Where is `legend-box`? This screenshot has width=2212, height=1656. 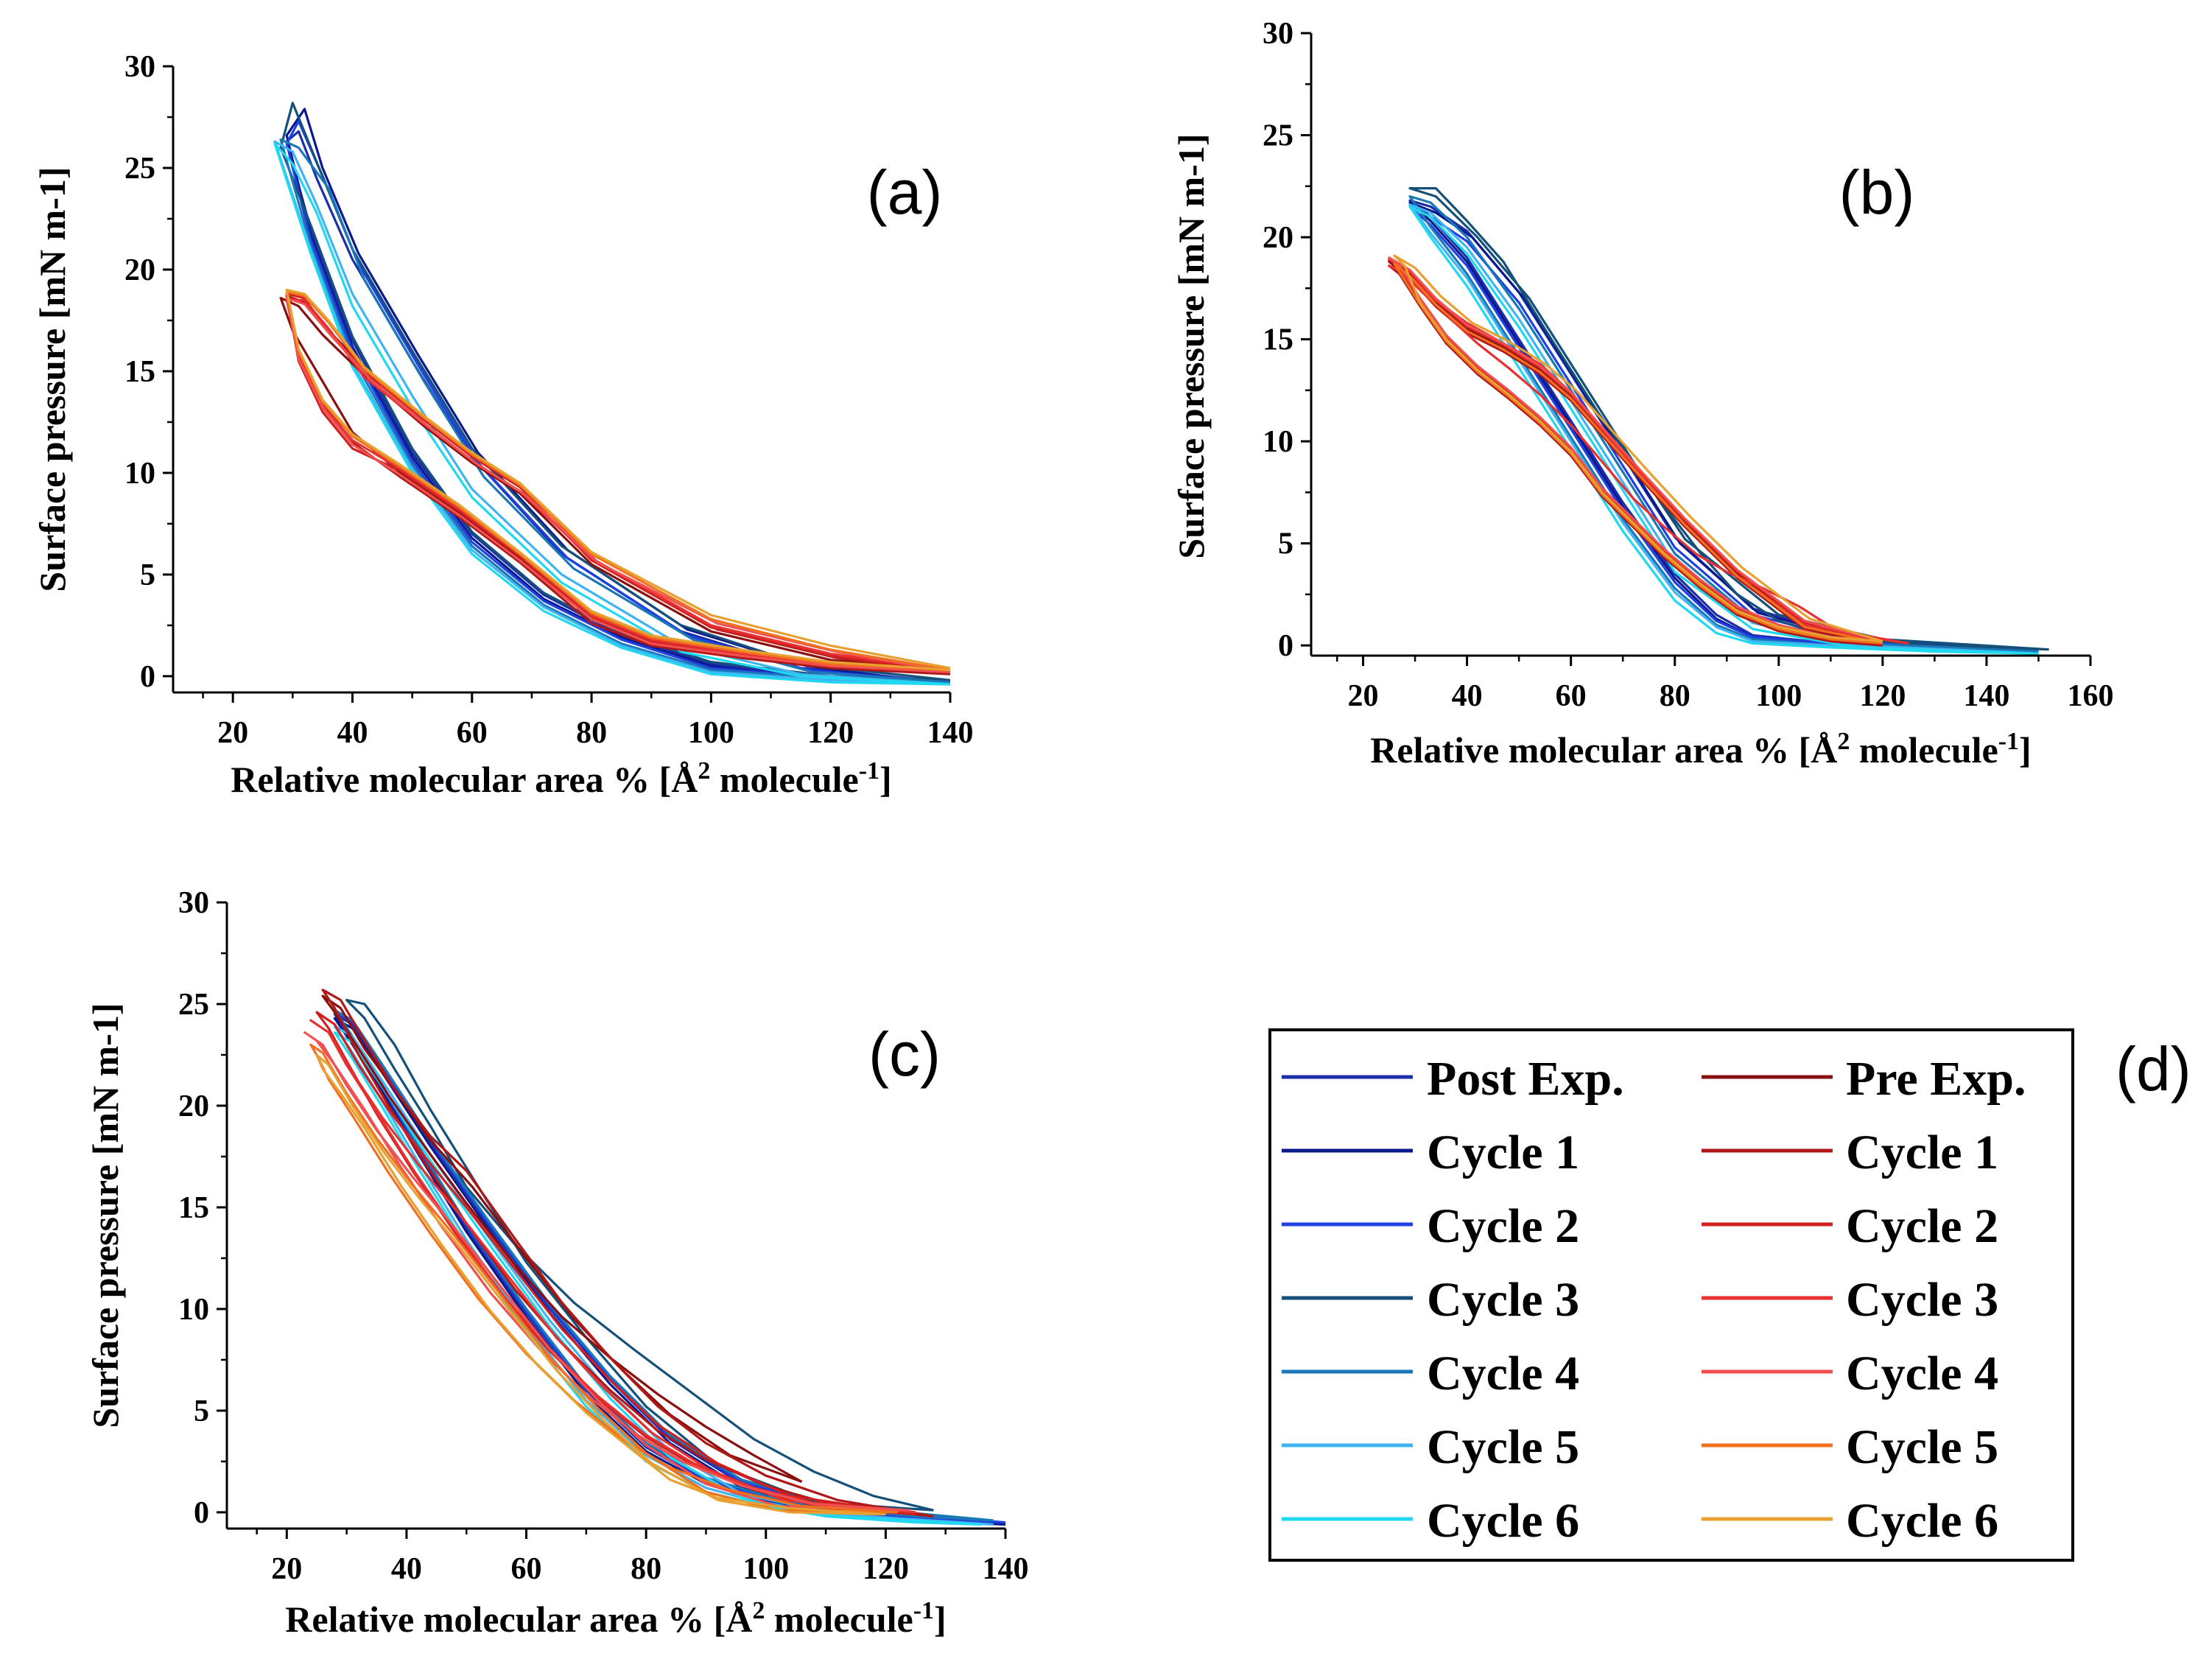
legend-box is located at coordinates (1671, 1295).